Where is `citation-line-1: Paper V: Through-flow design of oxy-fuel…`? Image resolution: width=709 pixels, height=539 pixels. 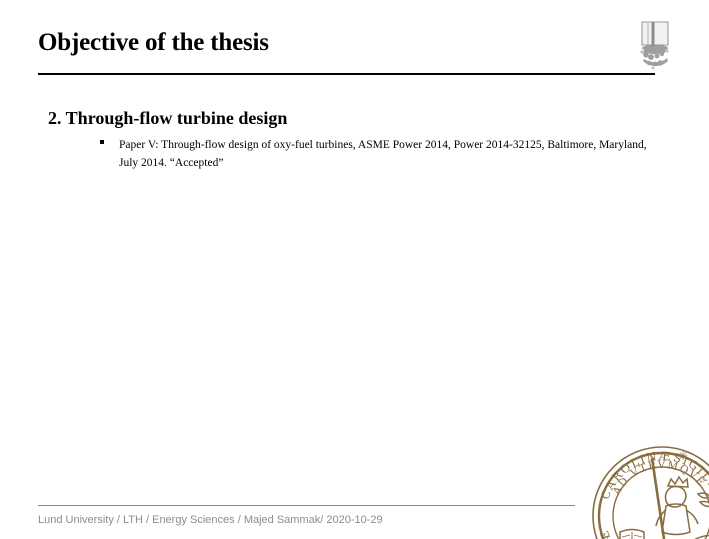 citation-line-1: Paper V: Through-flow design of oxy-fuel… is located at coordinates (332, 145).